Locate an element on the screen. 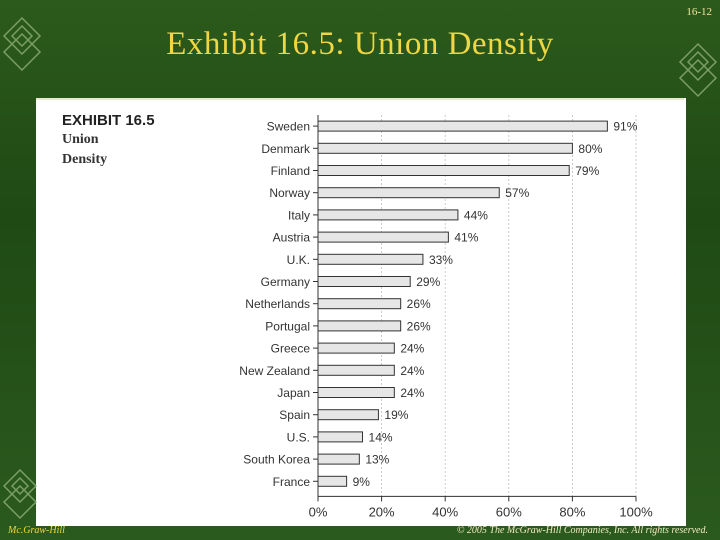 The width and height of the screenshot is (720, 540). x-tick-label: 40% is located at coordinates (445, 511).